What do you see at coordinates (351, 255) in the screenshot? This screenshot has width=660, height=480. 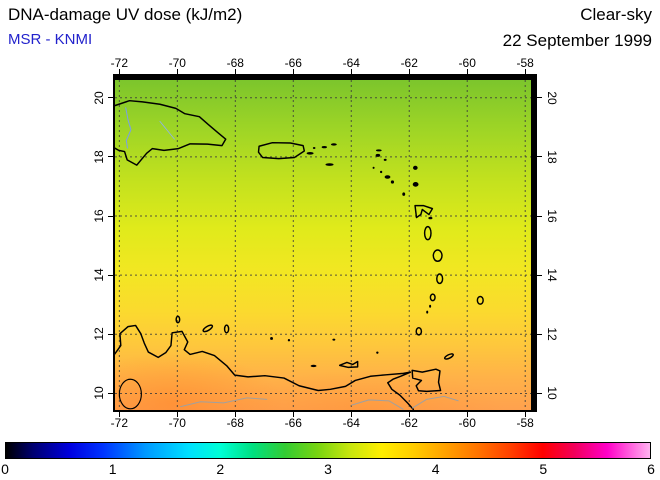 I see `small-islands` at bounding box center [351, 255].